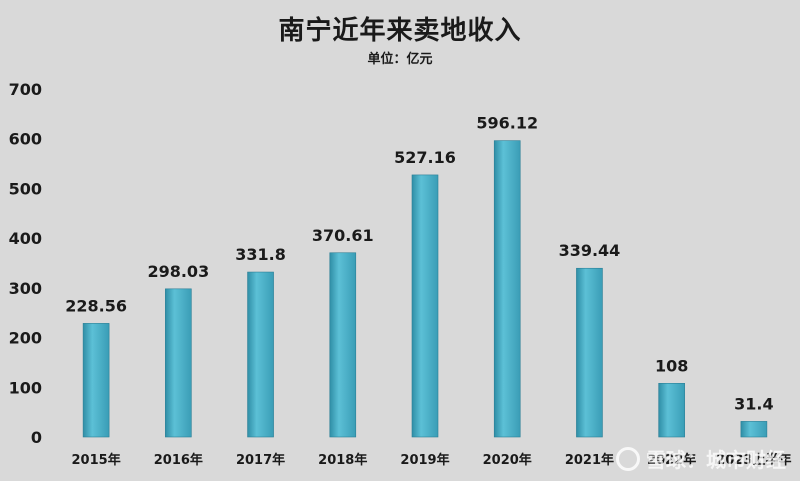 This screenshot has width=800, height=481. What do you see at coordinates (25, 338) in the screenshot?
I see `y-tick-label: 200` at bounding box center [25, 338].